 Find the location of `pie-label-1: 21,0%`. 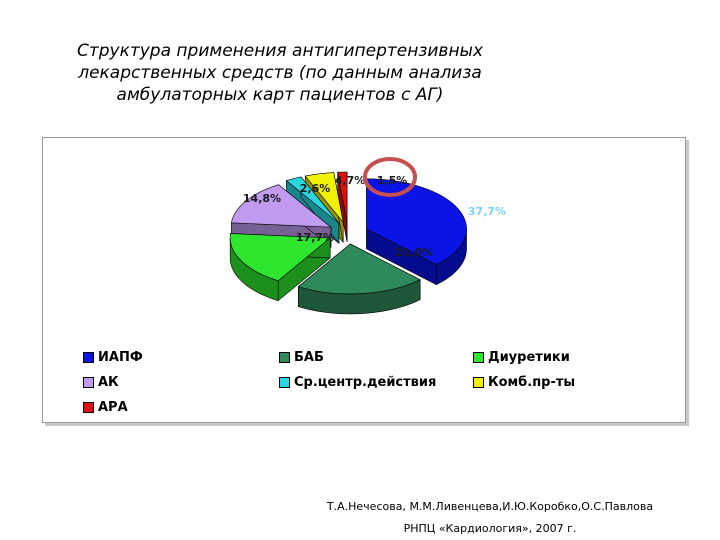

pie-label-1: 21,0% is located at coordinates (414, 252).